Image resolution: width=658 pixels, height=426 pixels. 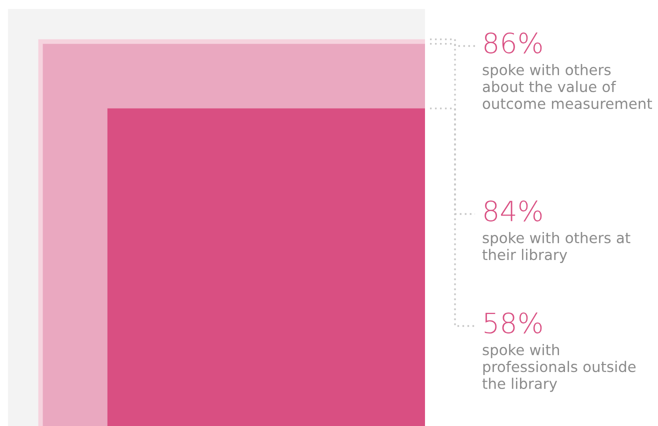 I want to click on category-label: spoke with professionals outside the library, so click(x=559, y=368).